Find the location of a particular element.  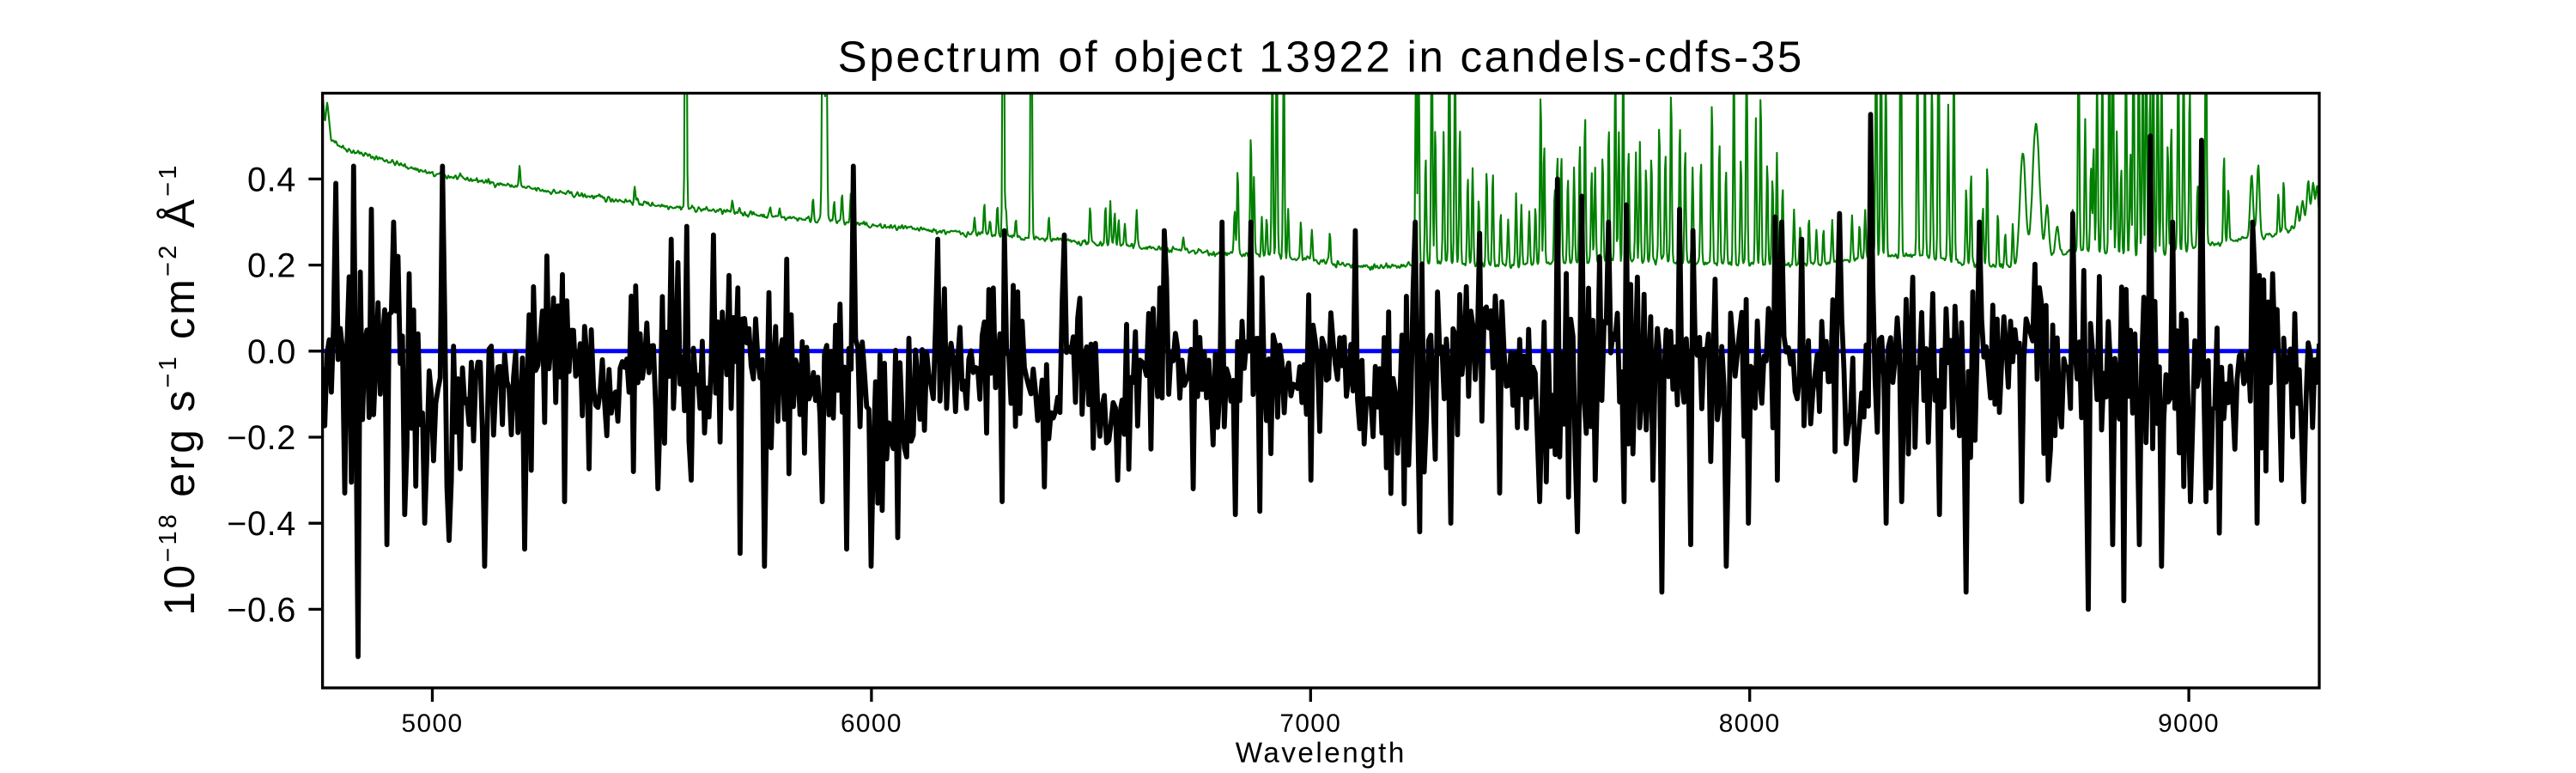

svg-text: −0.2 is located at coordinates (261, 438).